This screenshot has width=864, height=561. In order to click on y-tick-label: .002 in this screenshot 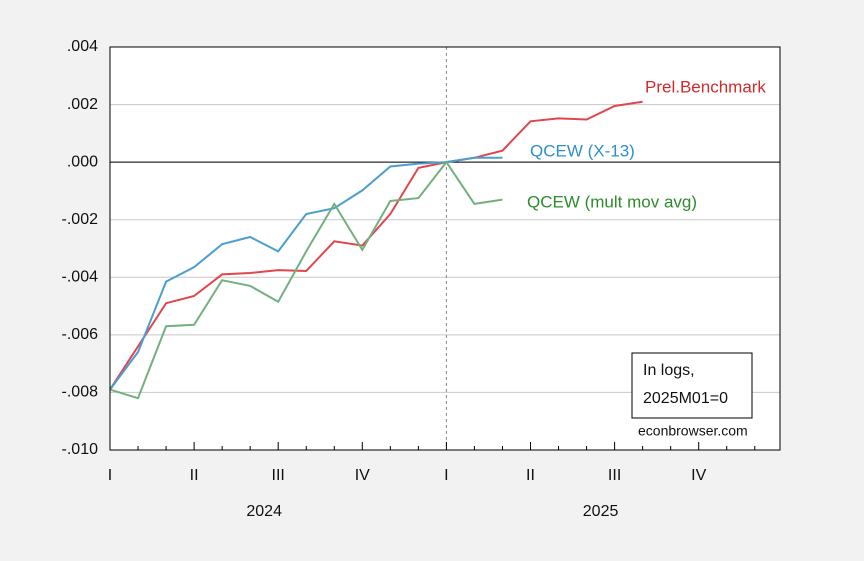, I will do `click(82, 104)`.